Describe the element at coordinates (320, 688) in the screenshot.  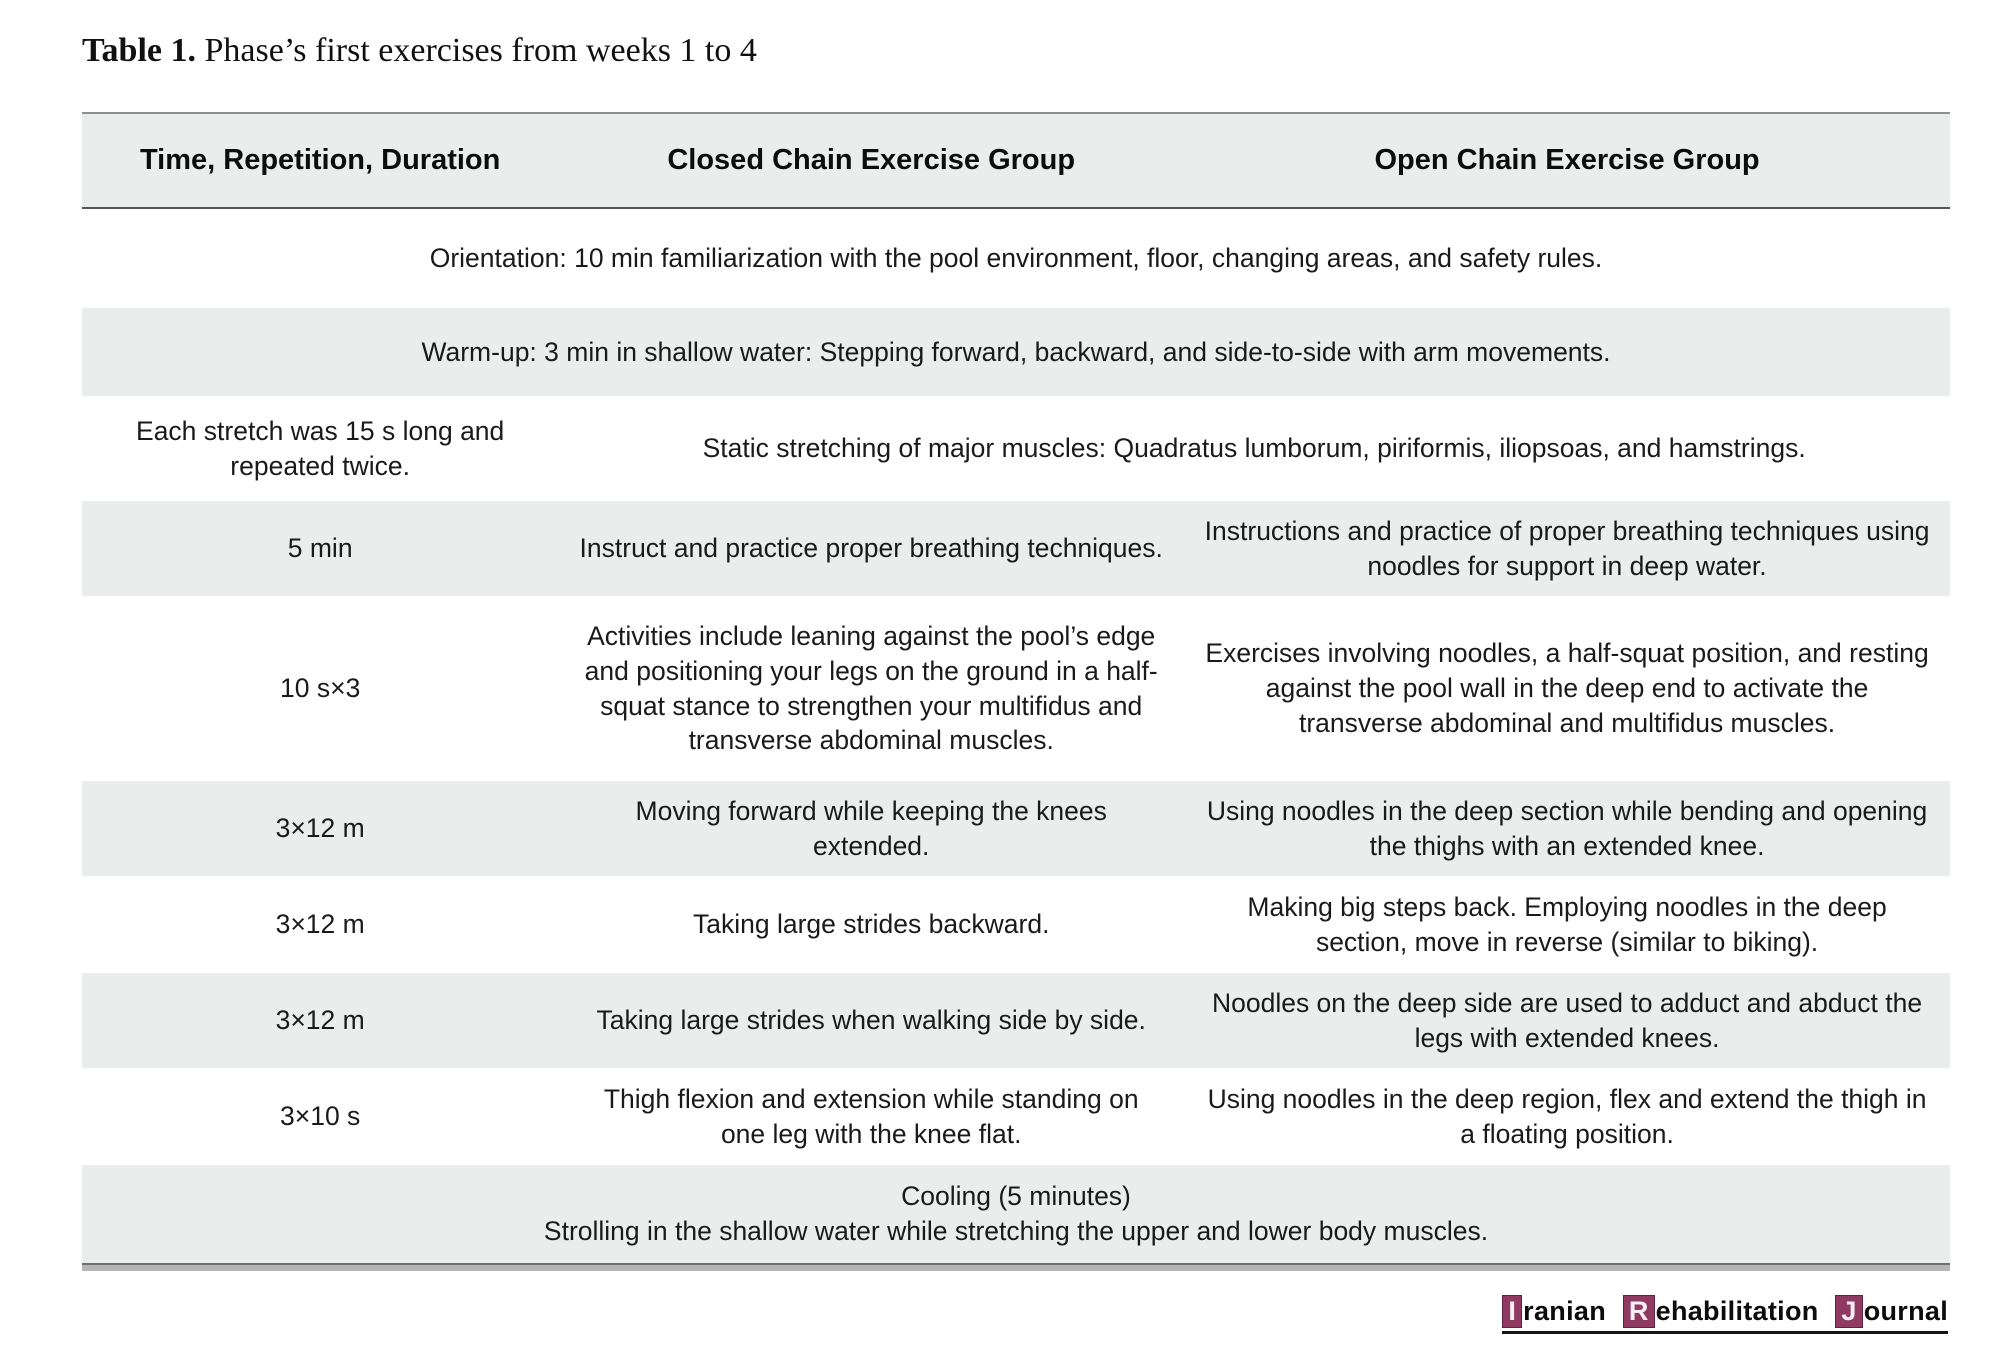
I see `cell-squat-time: 10 s×3` at that location.